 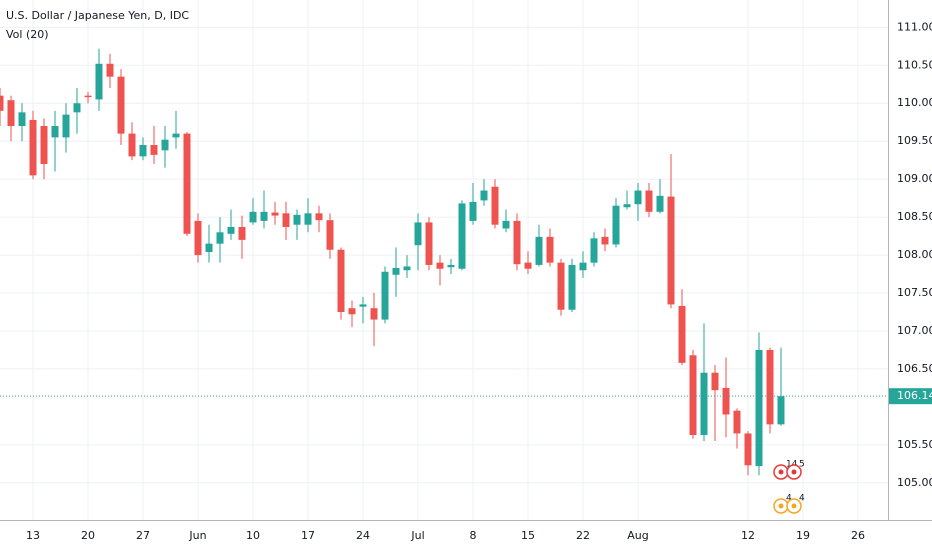 I want to click on chart-title: U.S. Dollar / Japanese Yen, D, IDC, so click(x=97, y=15).